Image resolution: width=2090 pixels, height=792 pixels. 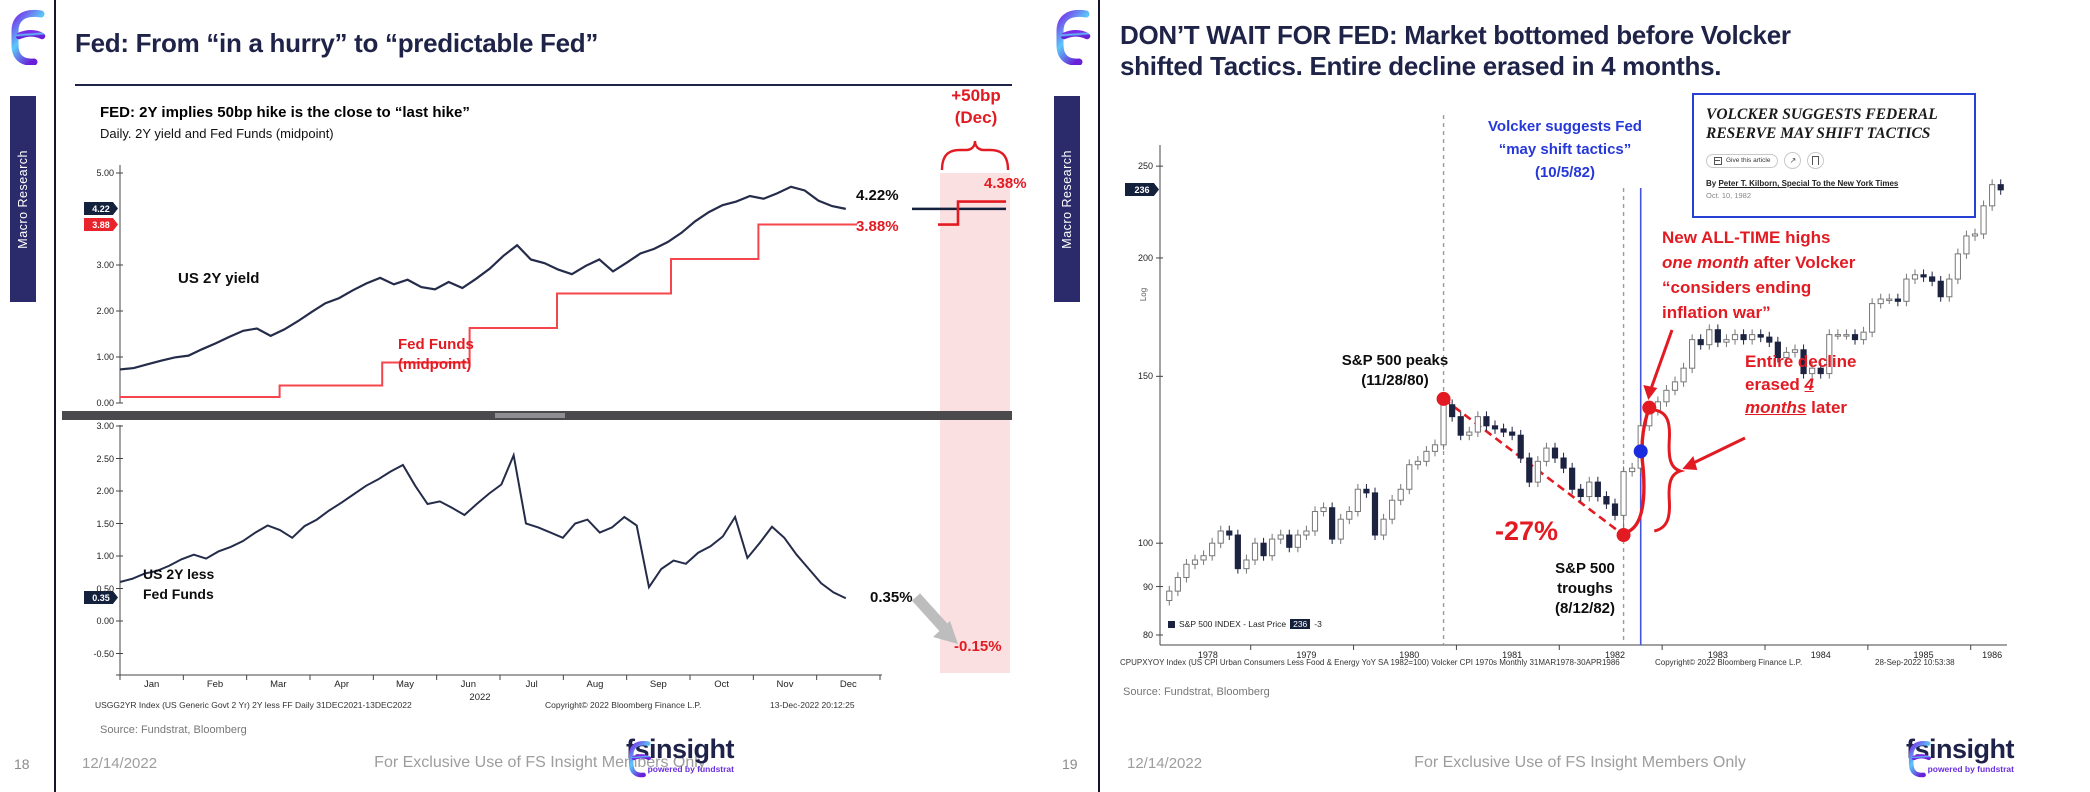 I want to click on bookmark-icon, so click(x=1816, y=160).